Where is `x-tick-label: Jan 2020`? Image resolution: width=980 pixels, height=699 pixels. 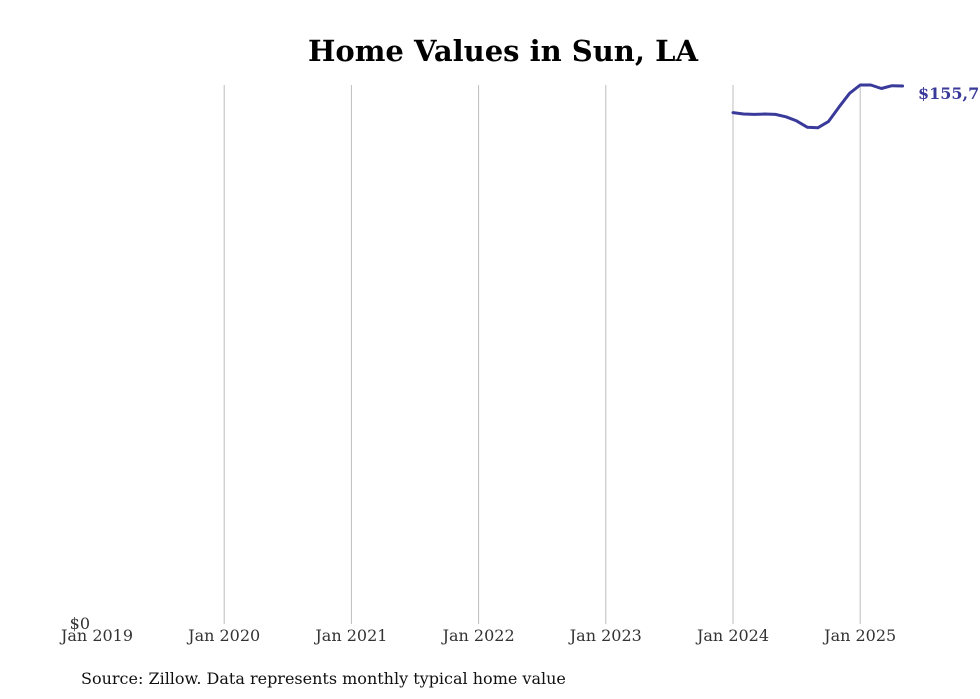
x-tick-label: Jan 2020 is located at coordinates (223, 635).